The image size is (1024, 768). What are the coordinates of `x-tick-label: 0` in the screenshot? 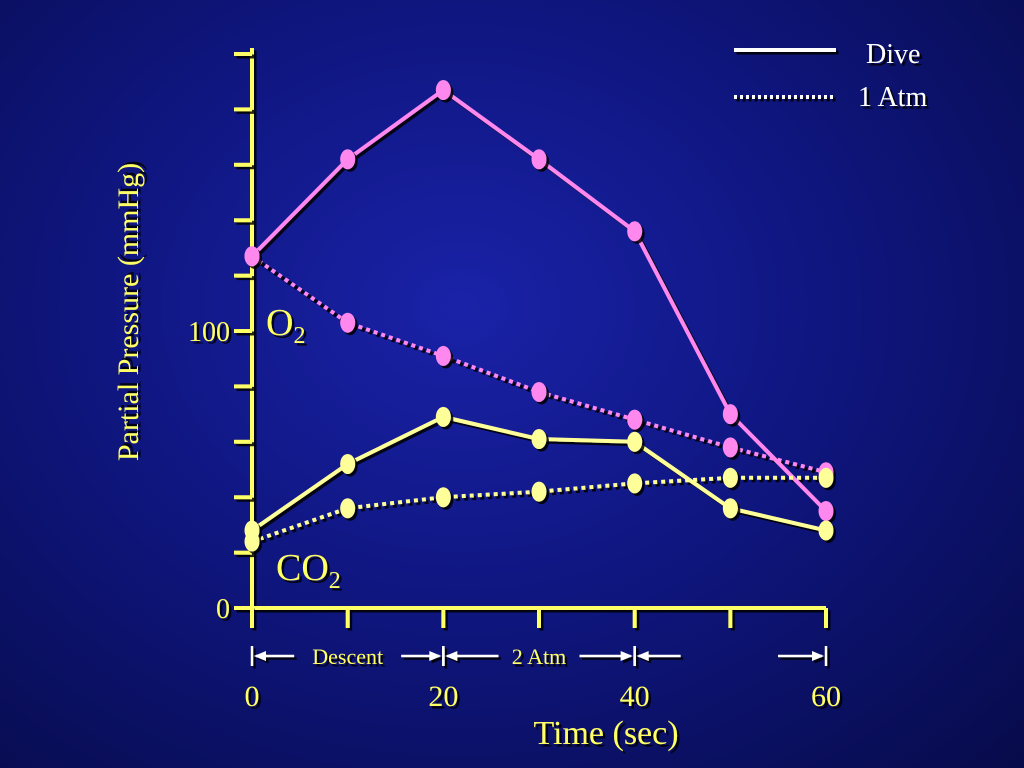 It's located at (252, 696).